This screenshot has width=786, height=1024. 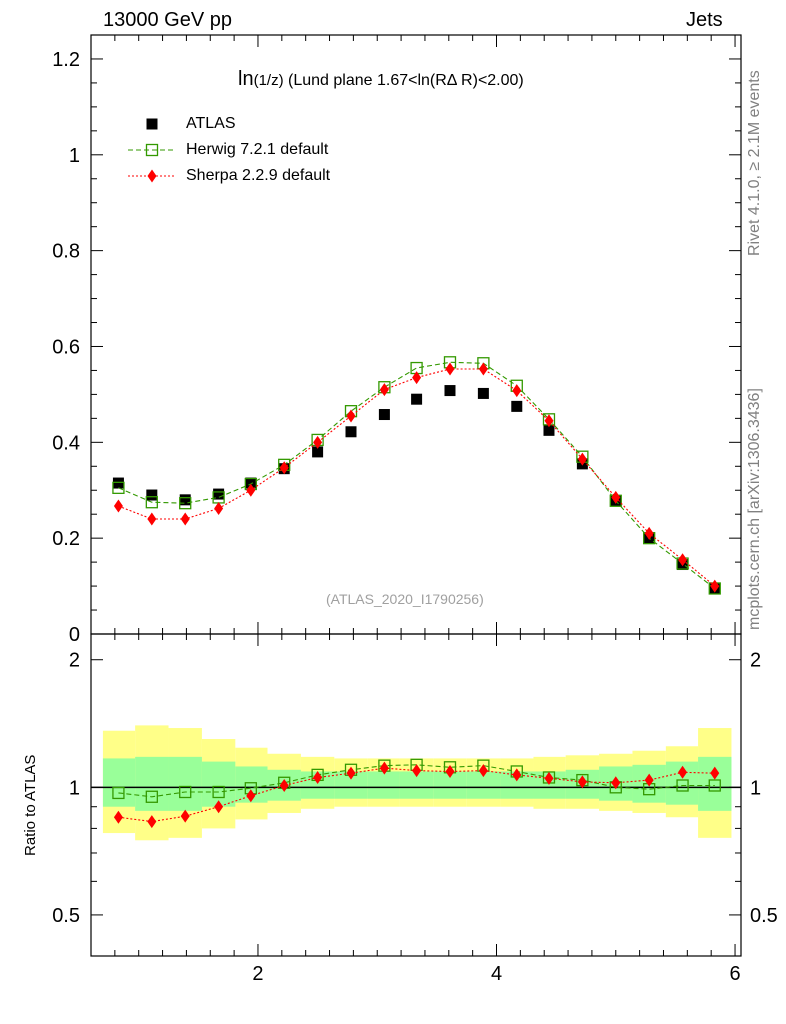 I want to click on ytick-label: 0.8, so click(x=66, y=252).